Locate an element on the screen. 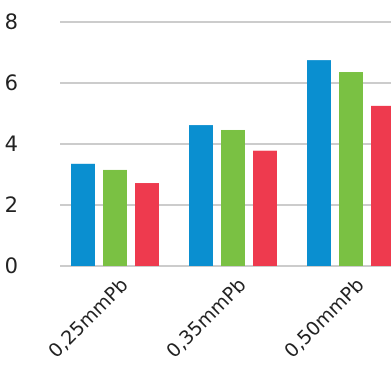 This screenshot has width=391, height=388. x-category-label: 0,35mmPb is located at coordinates (206, 318).